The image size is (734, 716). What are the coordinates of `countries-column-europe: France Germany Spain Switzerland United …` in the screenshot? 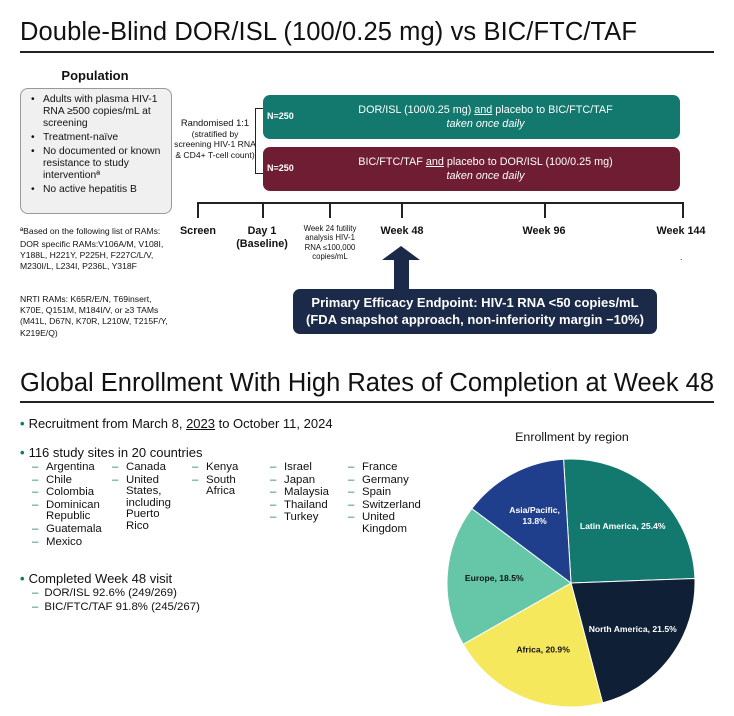 It's located at (390, 499).